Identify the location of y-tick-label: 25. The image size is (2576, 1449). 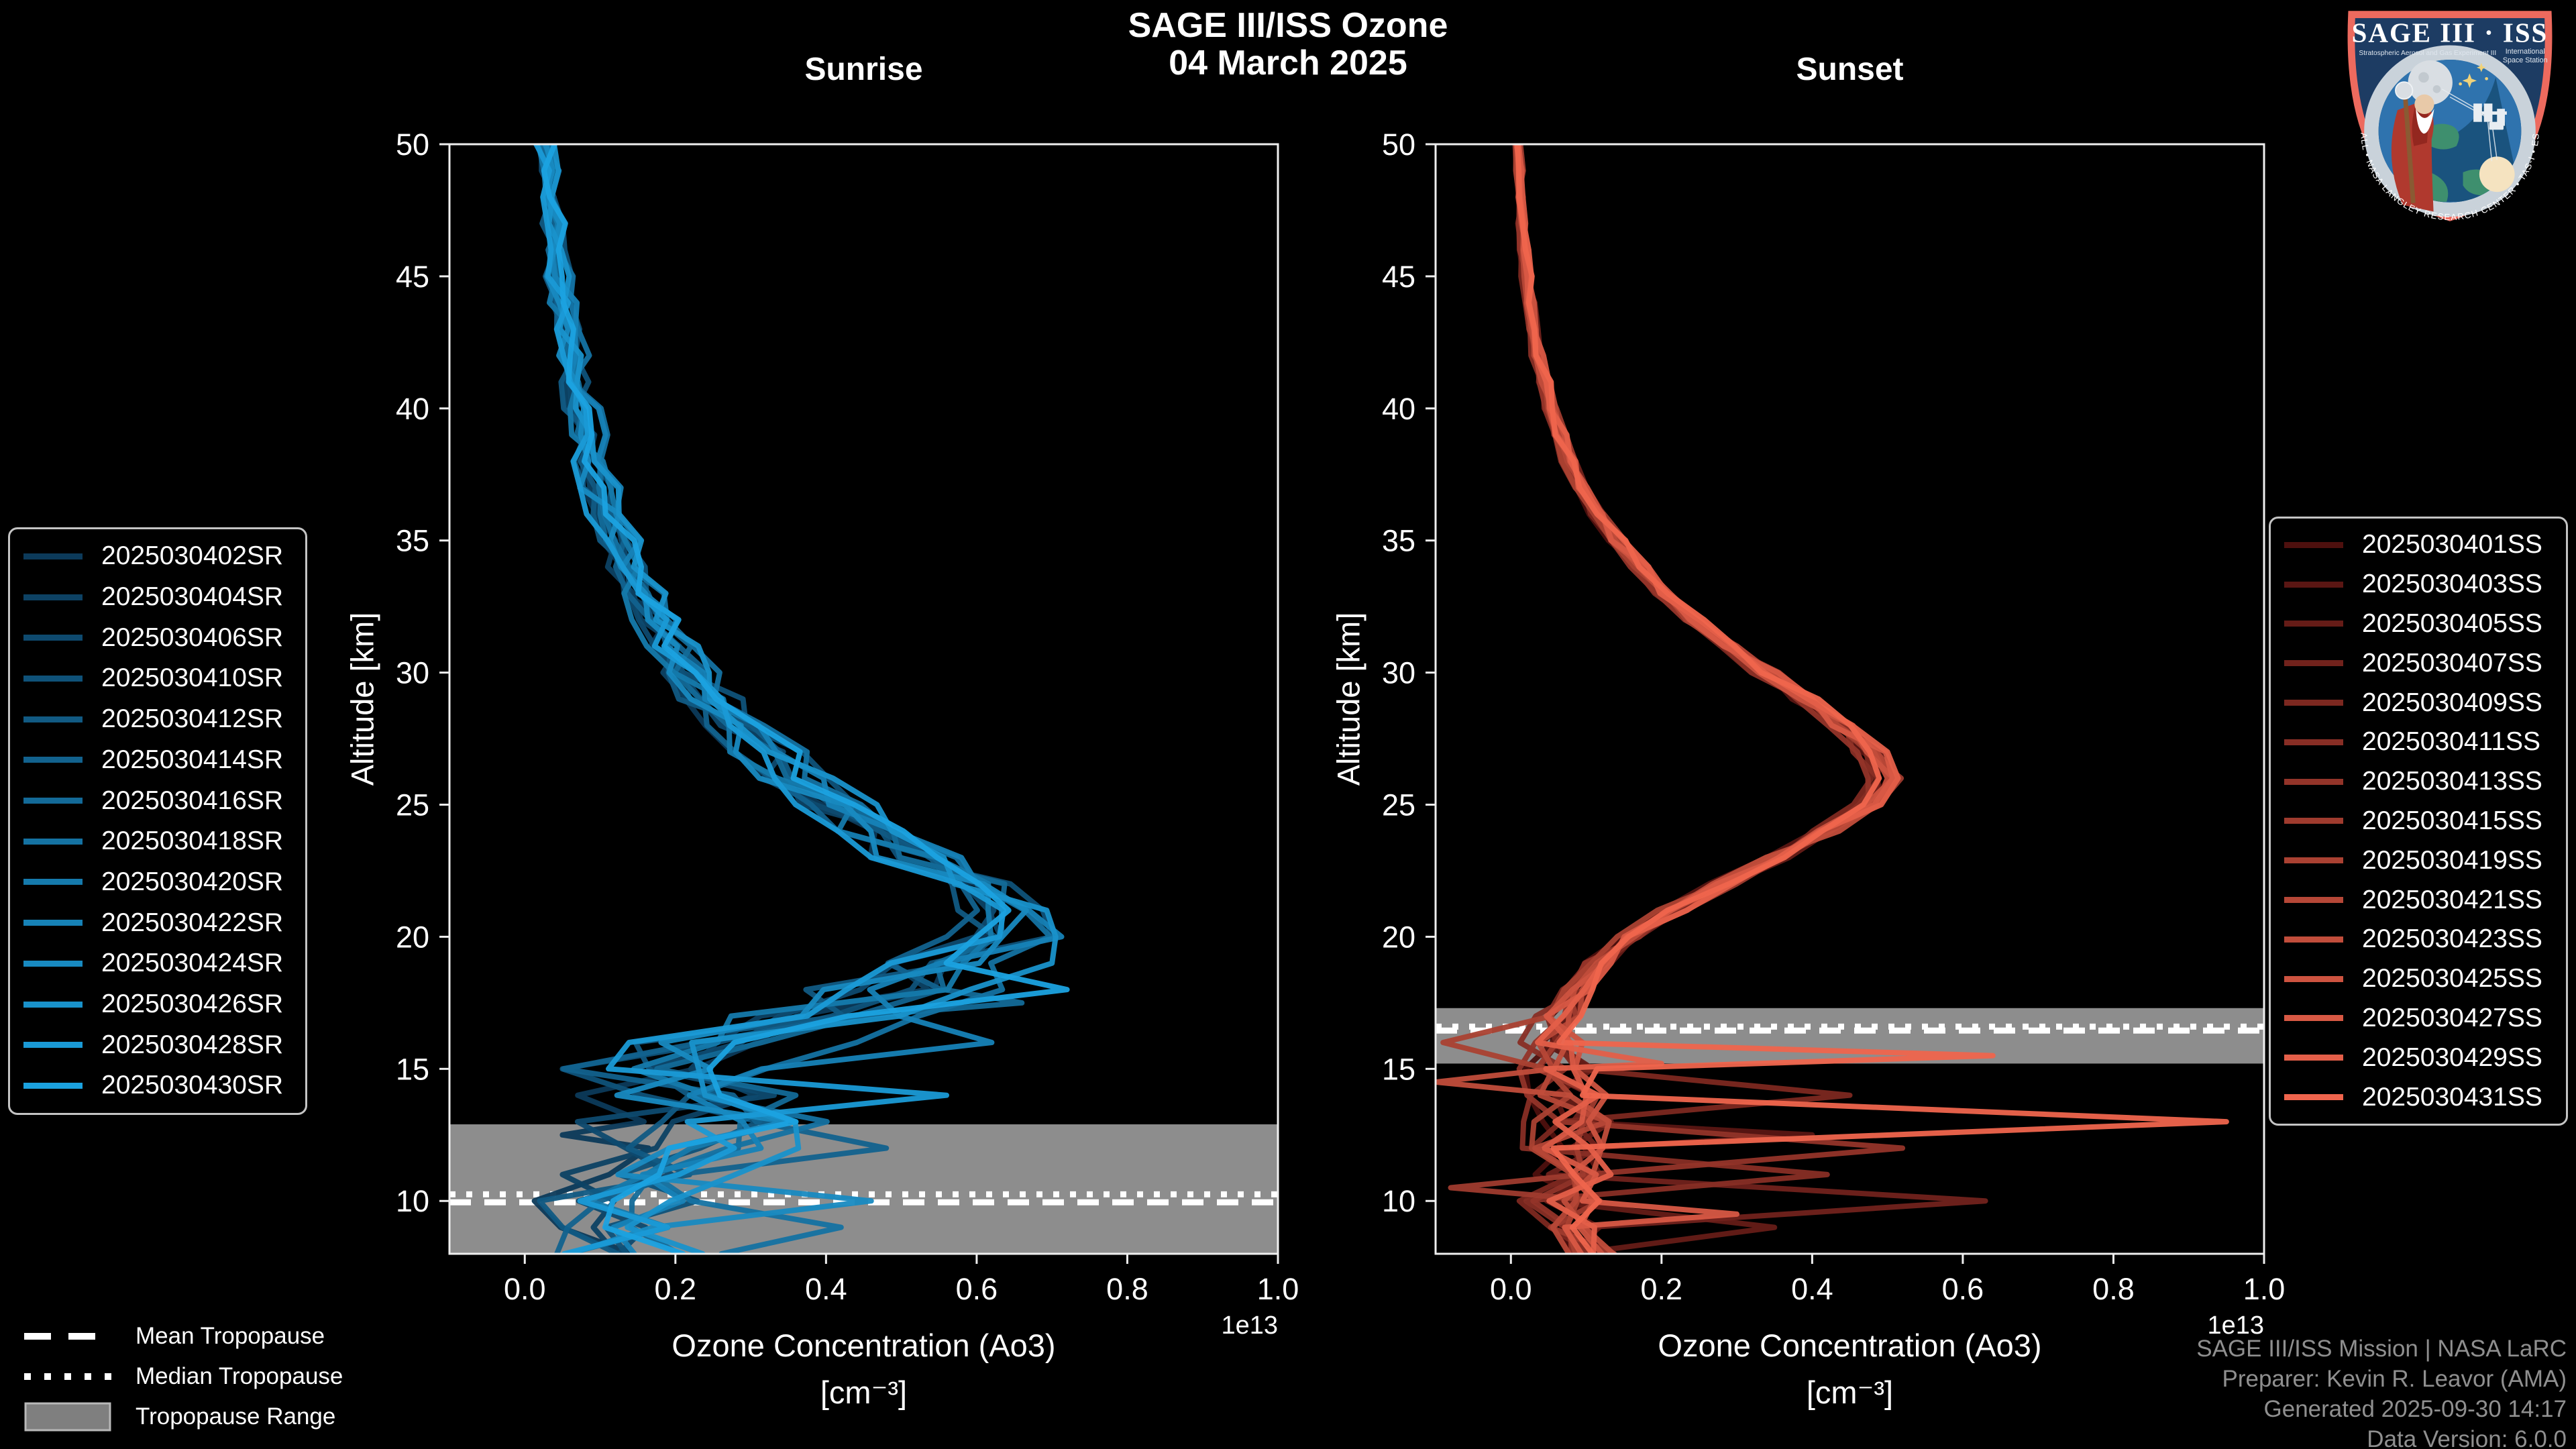
(1398, 805).